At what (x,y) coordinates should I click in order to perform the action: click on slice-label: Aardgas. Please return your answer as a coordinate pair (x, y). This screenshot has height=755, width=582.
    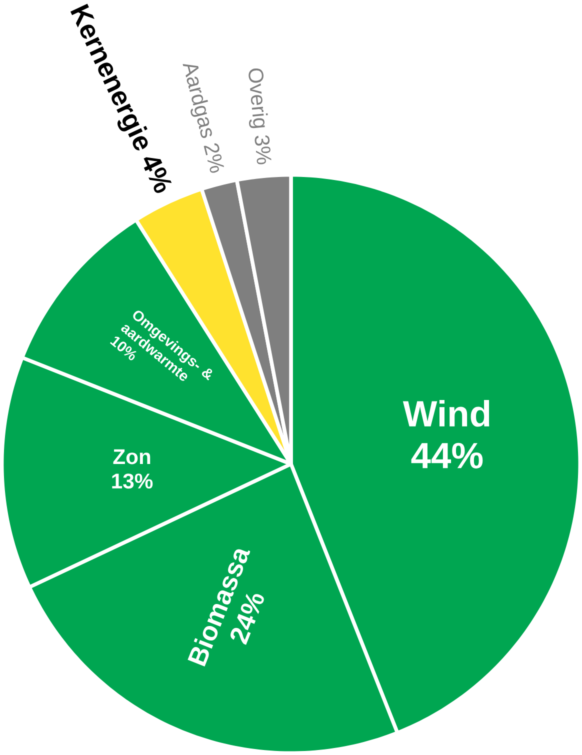
    Looking at the image, I should click on (197, 101).